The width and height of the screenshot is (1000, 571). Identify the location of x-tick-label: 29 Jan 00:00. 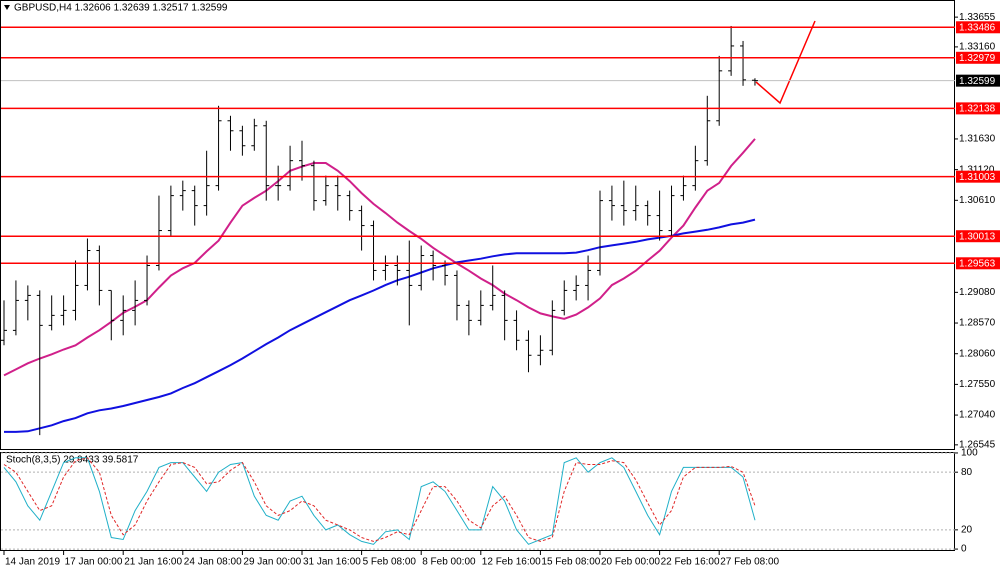
(272, 562).